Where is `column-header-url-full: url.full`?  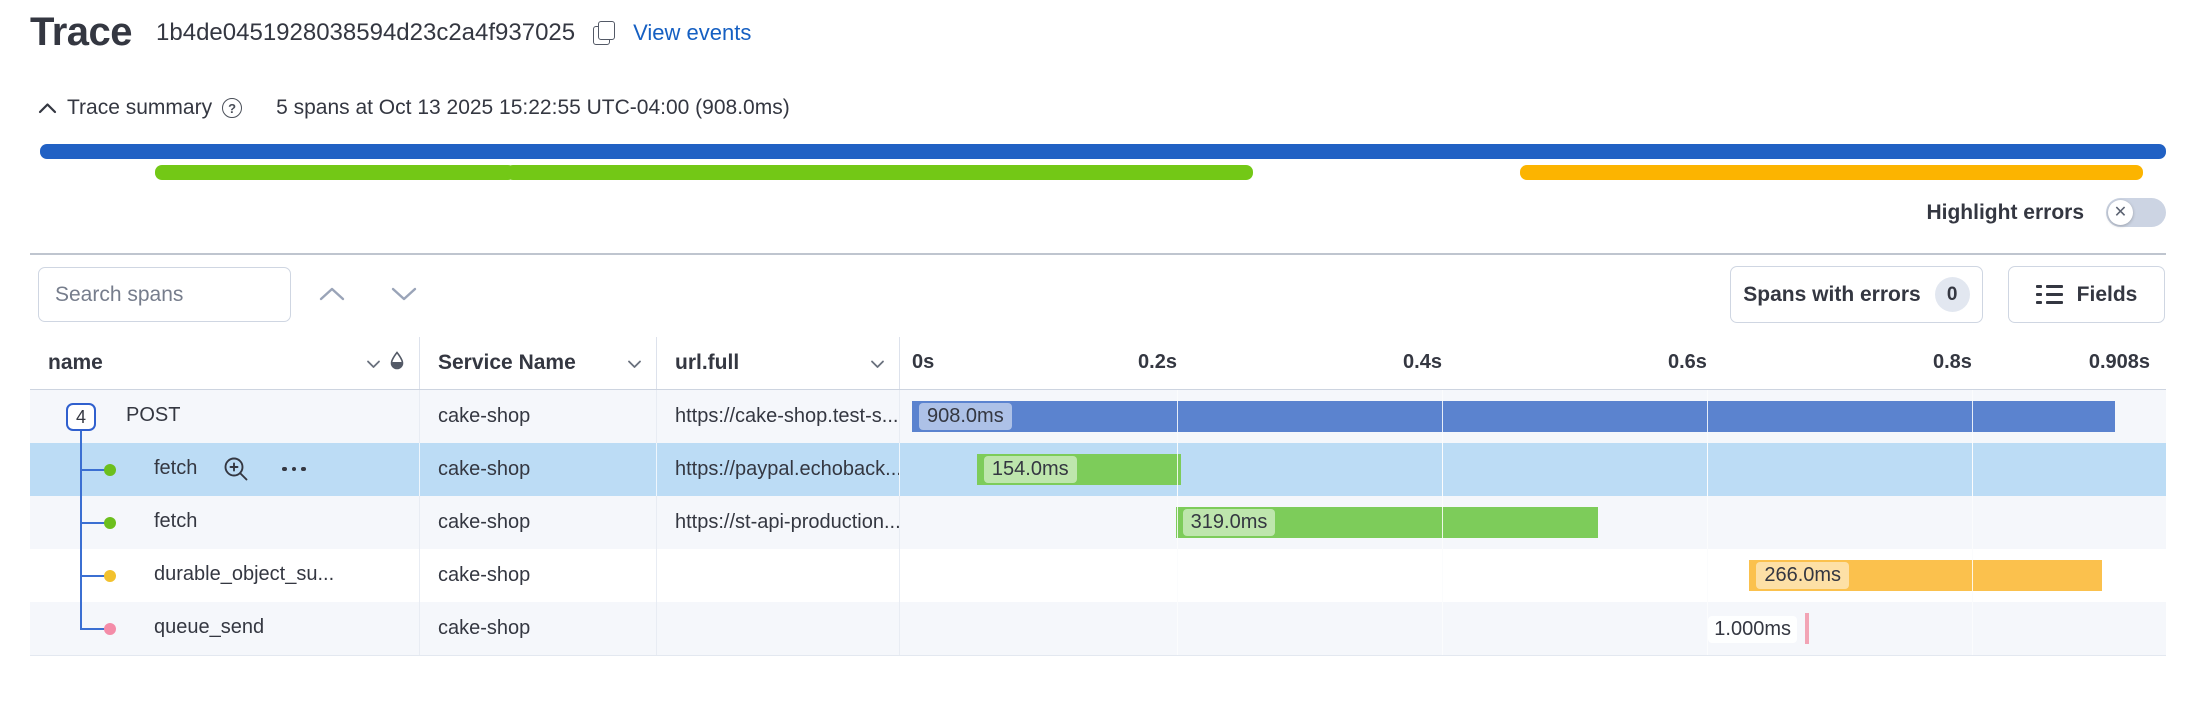
column-header-url-full: url.full is located at coordinates (778, 363).